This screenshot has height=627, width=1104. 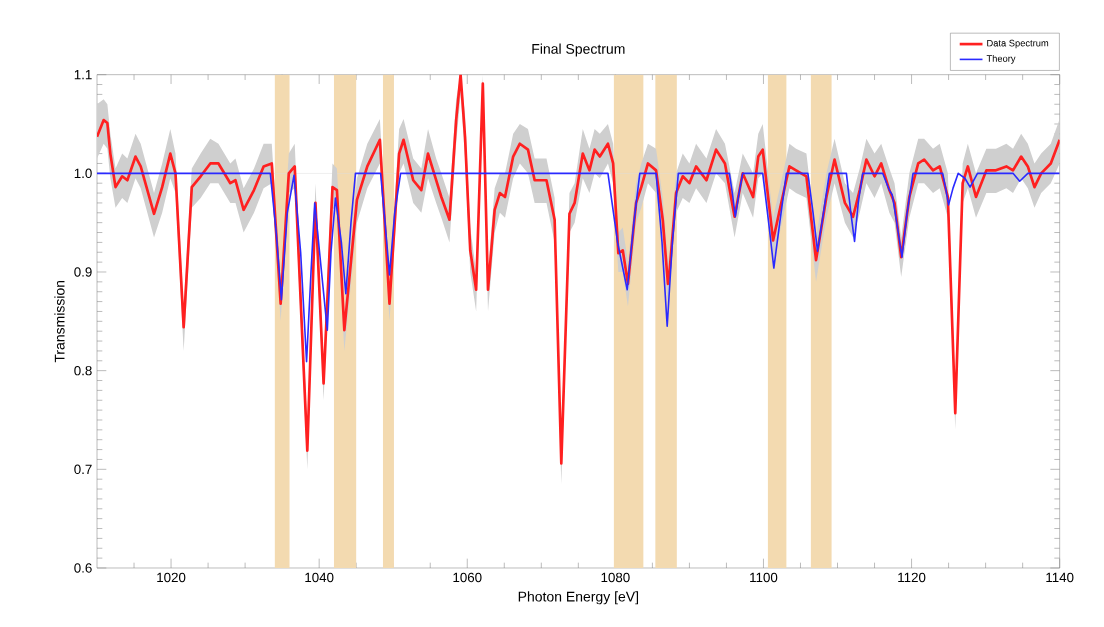 What do you see at coordinates (59, 321) in the screenshot?
I see `y-axis-title: Transmission` at bounding box center [59, 321].